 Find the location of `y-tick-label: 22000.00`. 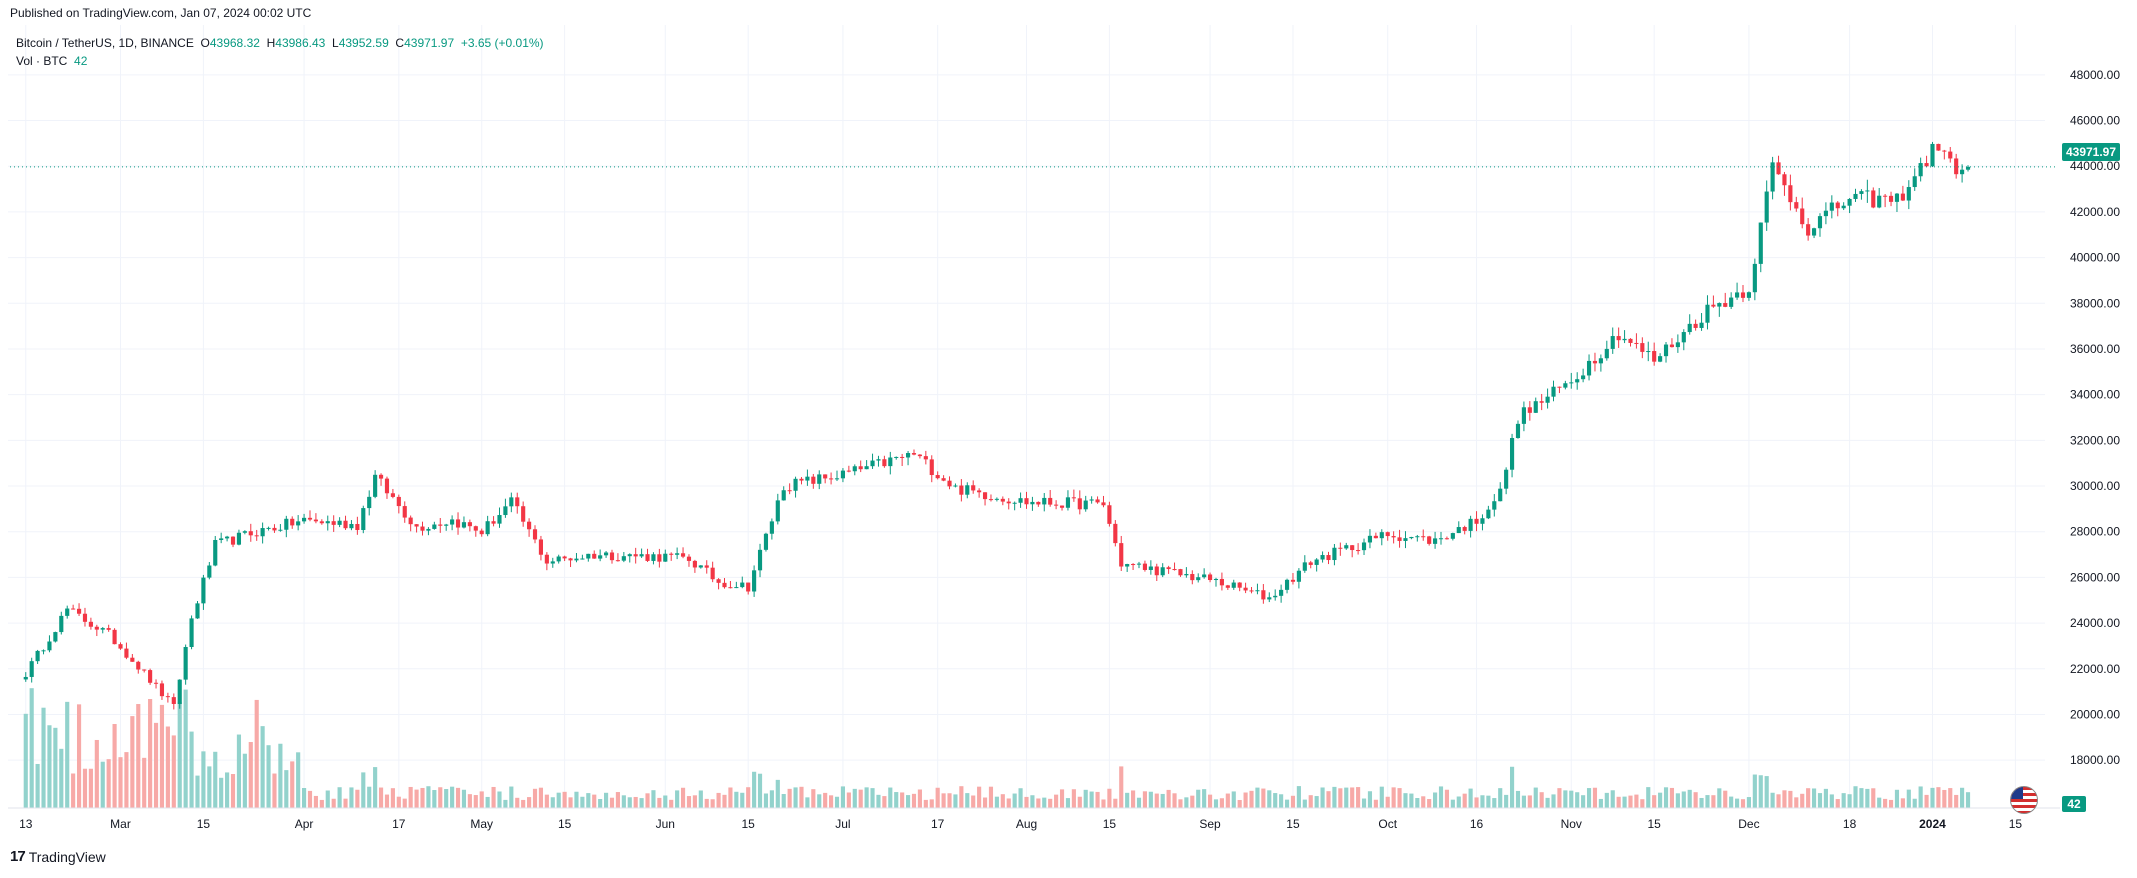

y-tick-label: 22000.00 is located at coordinates (2095, 669).